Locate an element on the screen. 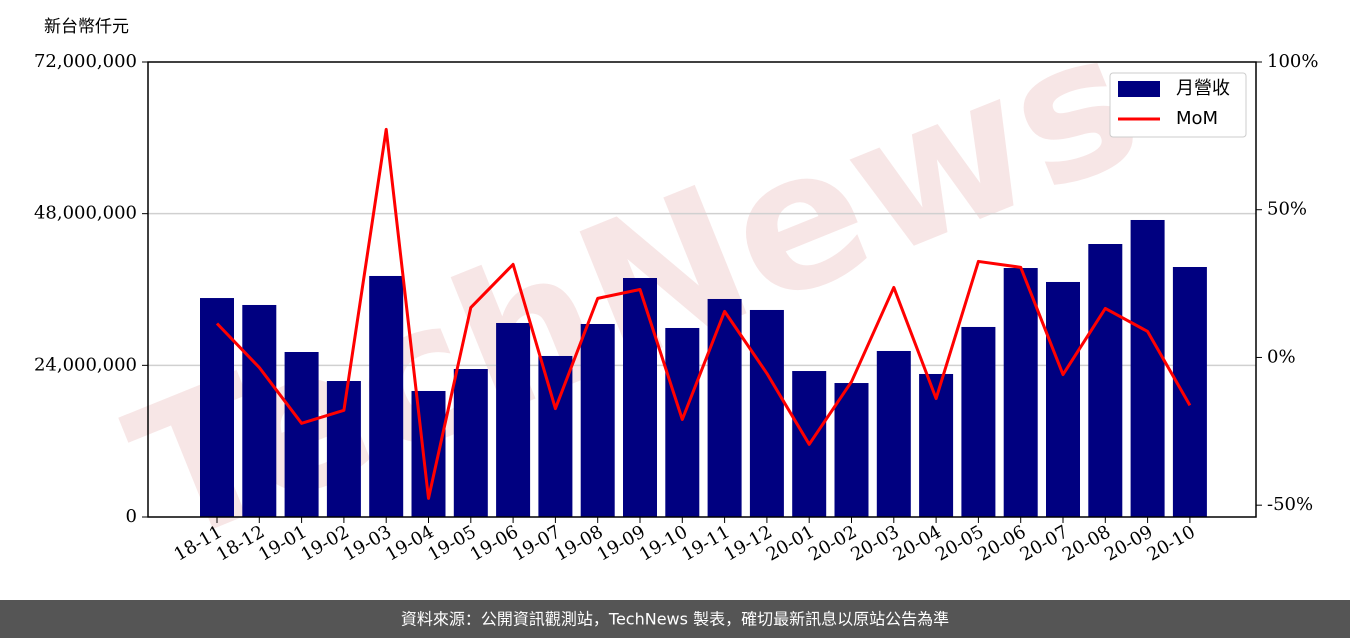 The height and width of the screenshot is (638, 1350). footer-bar is located at coordinates (675, 619).